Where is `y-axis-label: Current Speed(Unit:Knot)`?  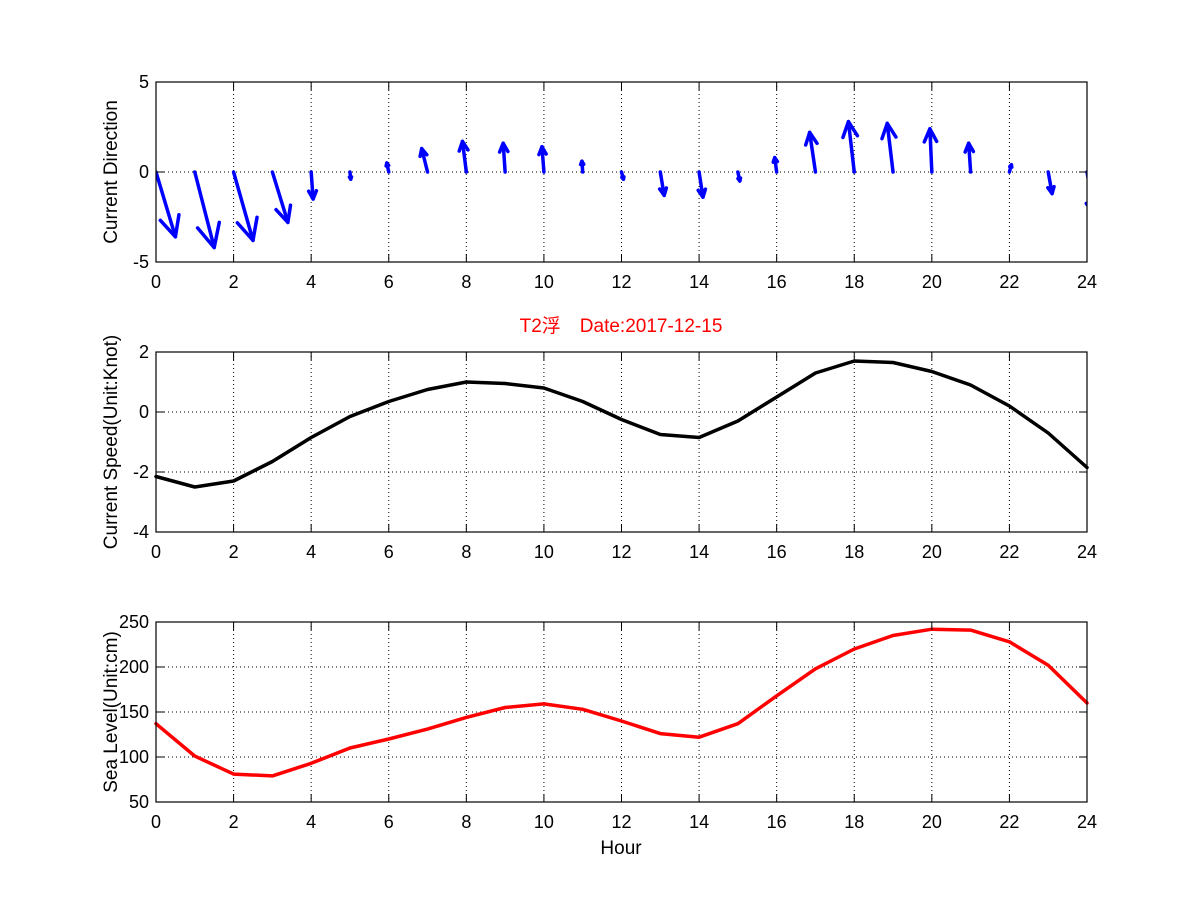
y-axis-label: Current Speed(Unit:Knot) is located at coordinates (111, 442).